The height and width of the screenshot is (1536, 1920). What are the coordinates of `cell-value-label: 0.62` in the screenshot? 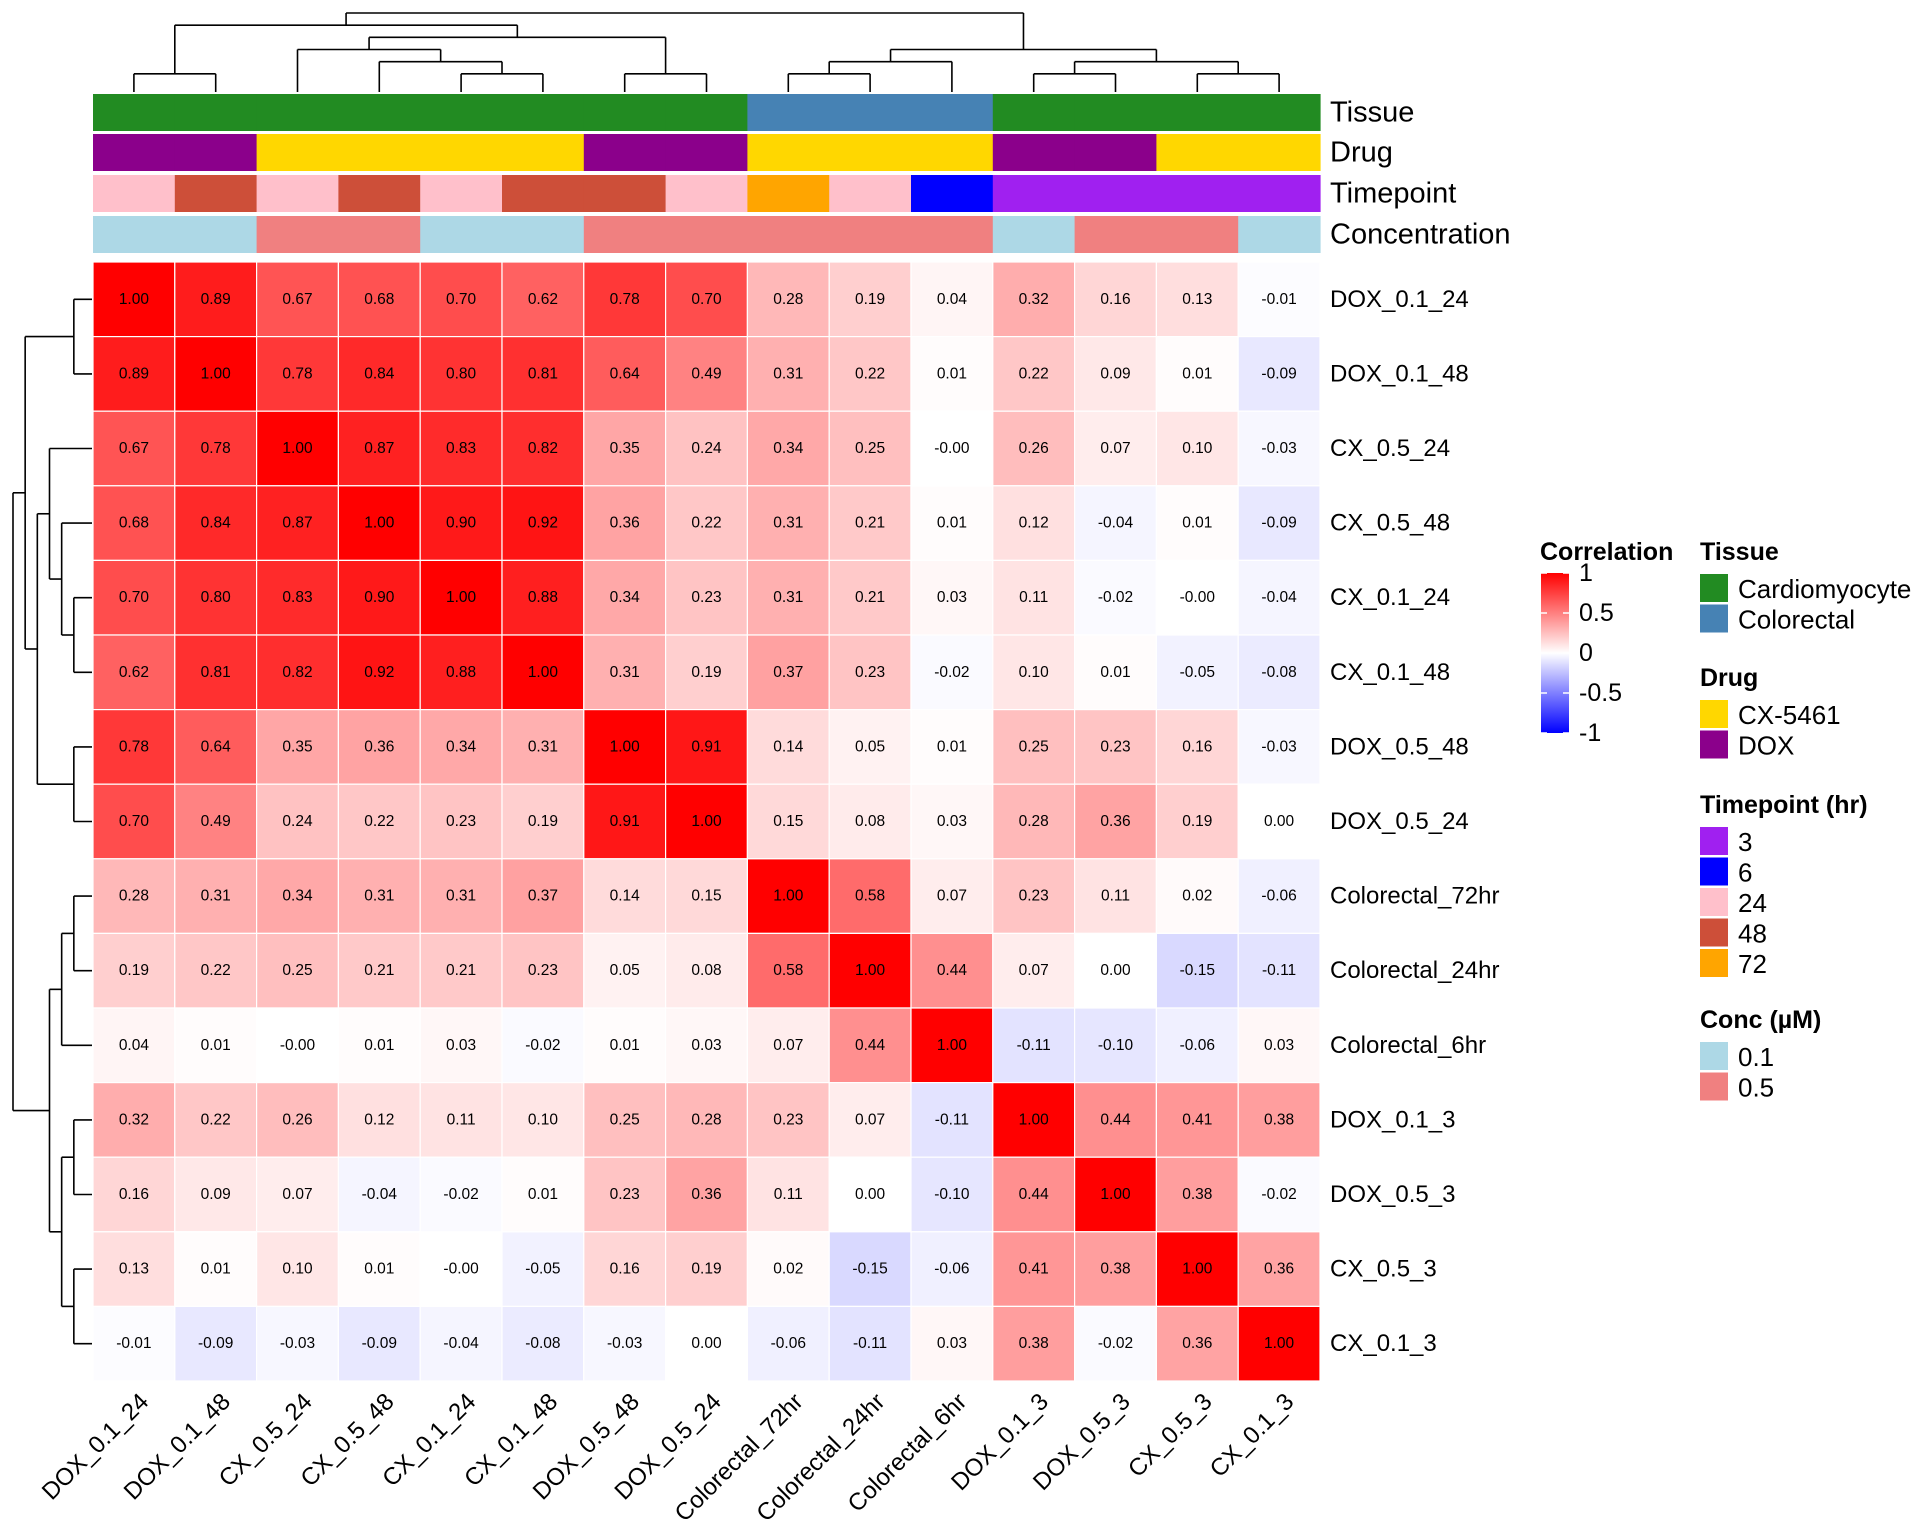 It's located at (543, 299).